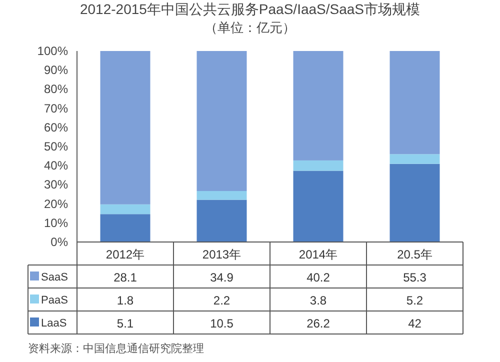 Image resolution: width=500 pixels, height=362 pixels. What do you see at coordinates (125, 301) in the screenshot?
I see `text: 1.8` at bounding box center [125, 301].